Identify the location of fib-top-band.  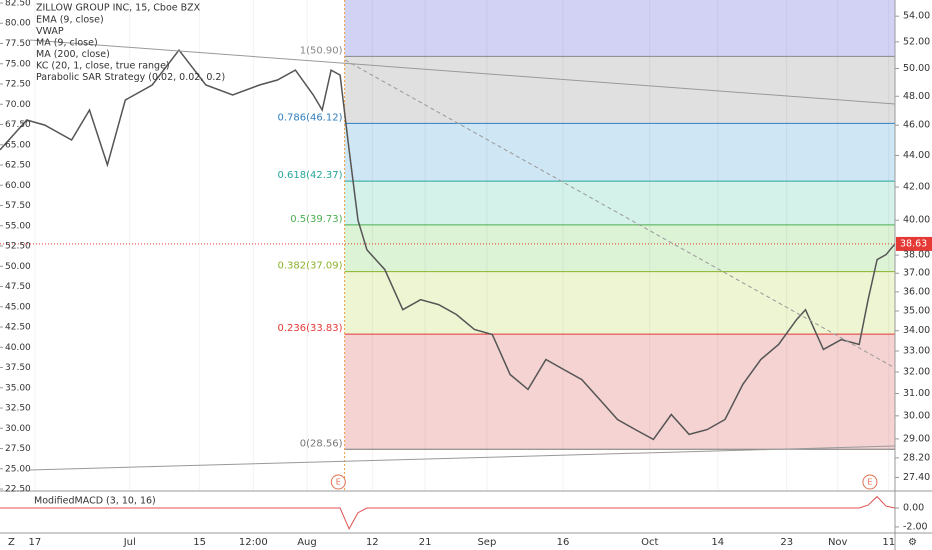
(619, 28).